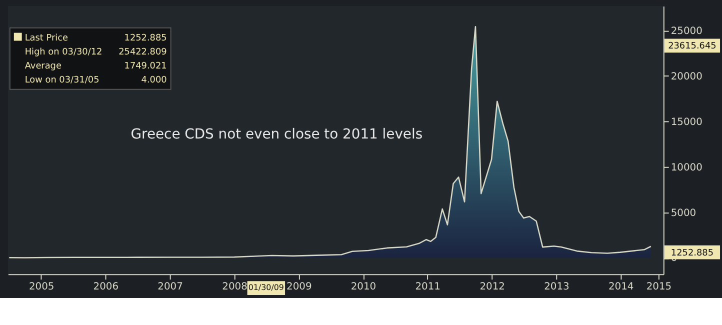 The height and width of the screenshot is (325, 722). What do you see at coordinates (686, 122) in the screenshot?
I see `y-tick-label: 15000` at bounding box center [686, 122].